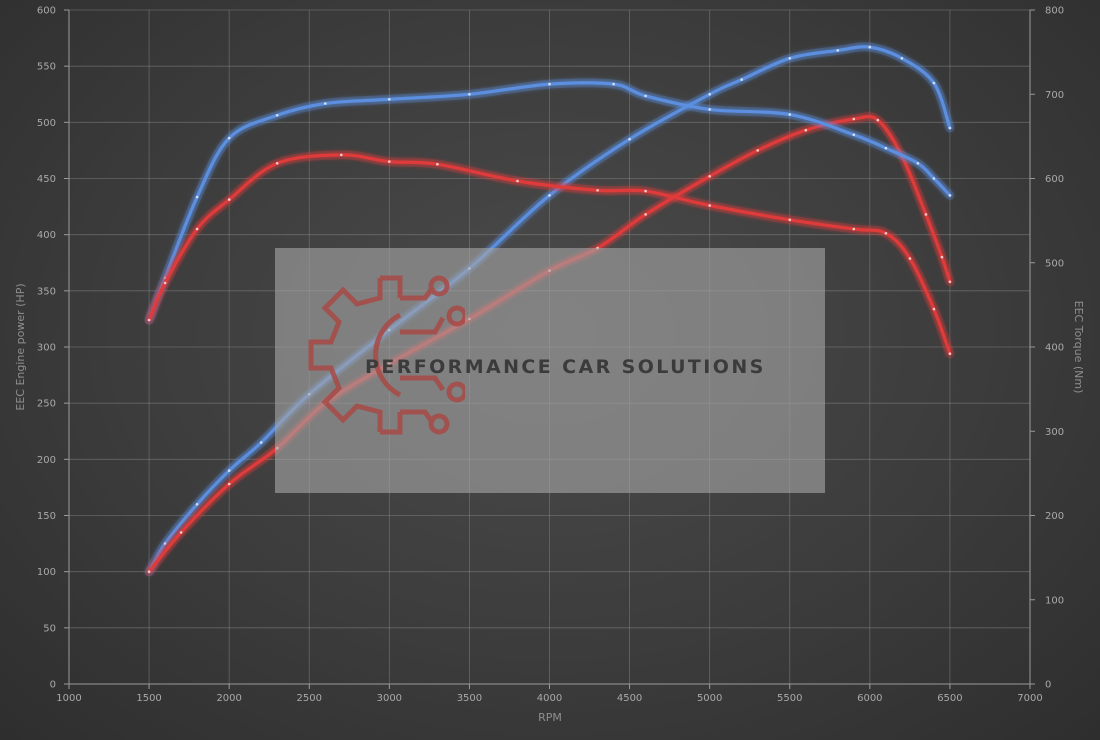 The height and width of the screenshot is (740, 1100). Describe the element at coordinates (1054, 95) in the screenshot. I see `y-right-tick-label: 700` at that location.